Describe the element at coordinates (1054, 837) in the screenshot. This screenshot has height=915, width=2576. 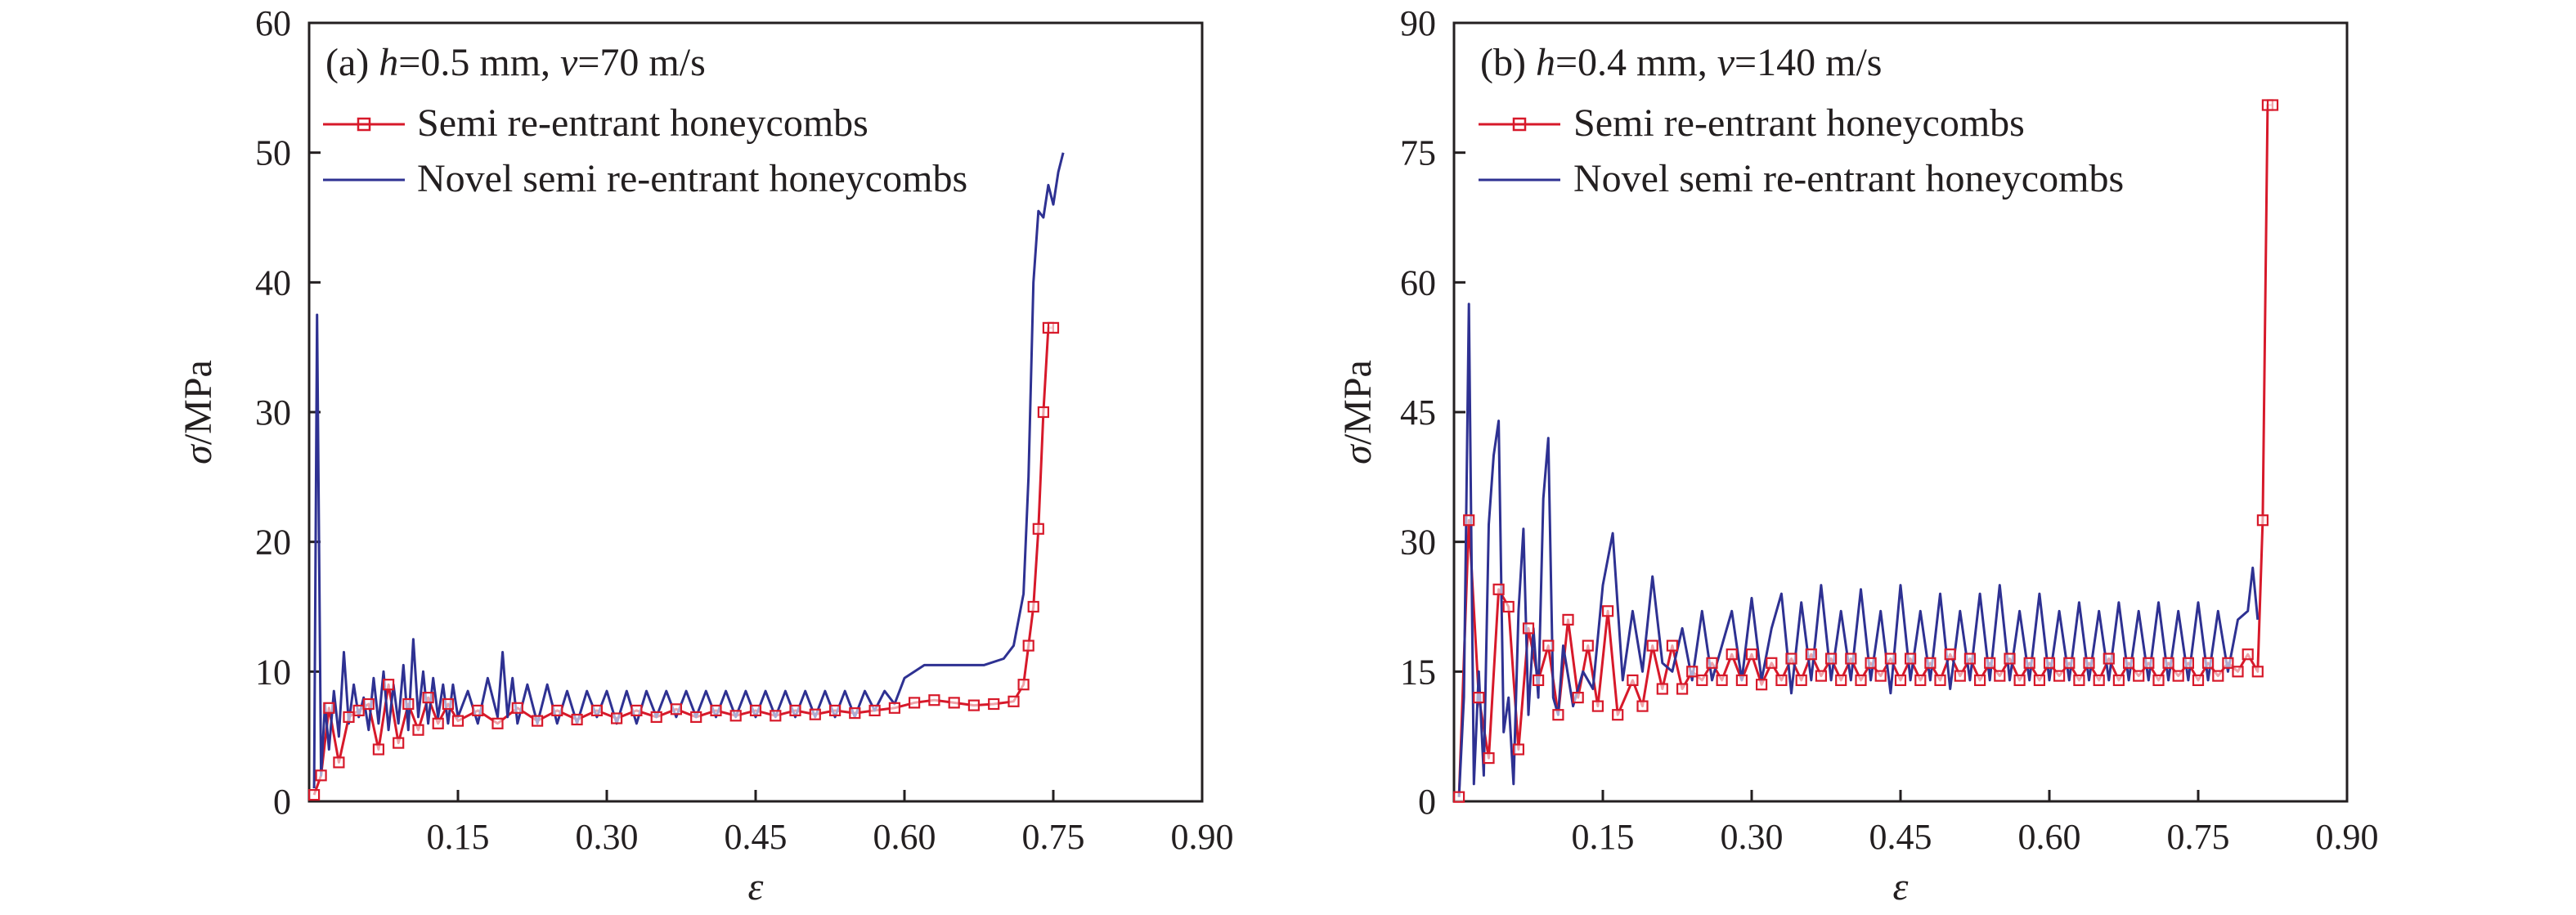
I see `x-tick-label: 0.75` at that location.